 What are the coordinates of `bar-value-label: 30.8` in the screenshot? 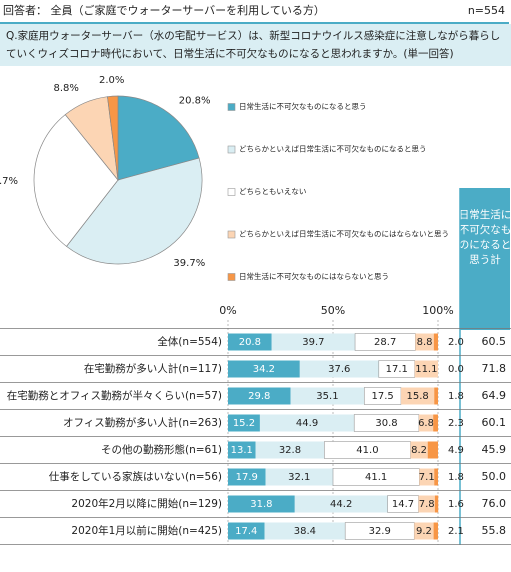 It's located at (386, 423).